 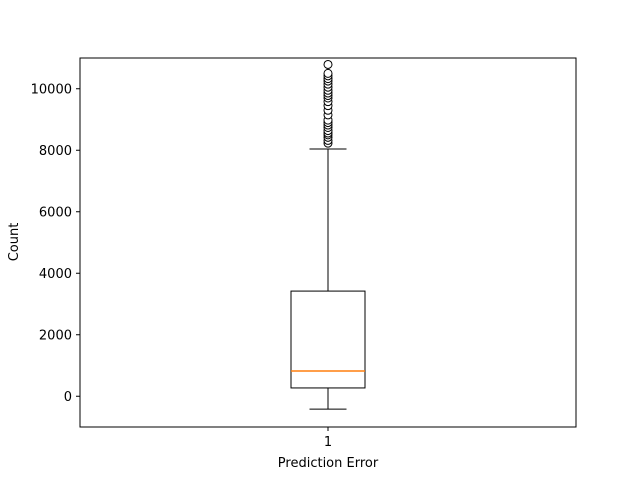 What do you see at coordinates (14, 242) in the screenshot?
I see `y-axis-label: Count` at bounding box center [14, 242].